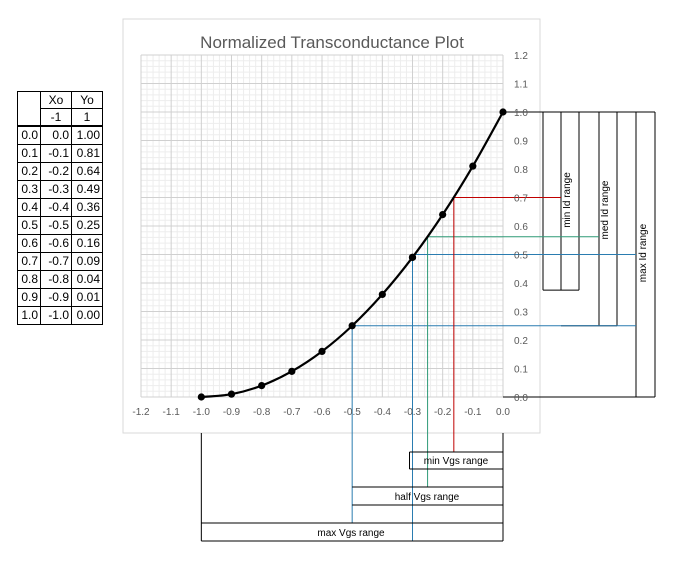 The height and width of the screenshot is (568, 689). Describe the element at coordinates (29, 207) in the screenshot. I see `table-cell-index: 0.4` at that location.